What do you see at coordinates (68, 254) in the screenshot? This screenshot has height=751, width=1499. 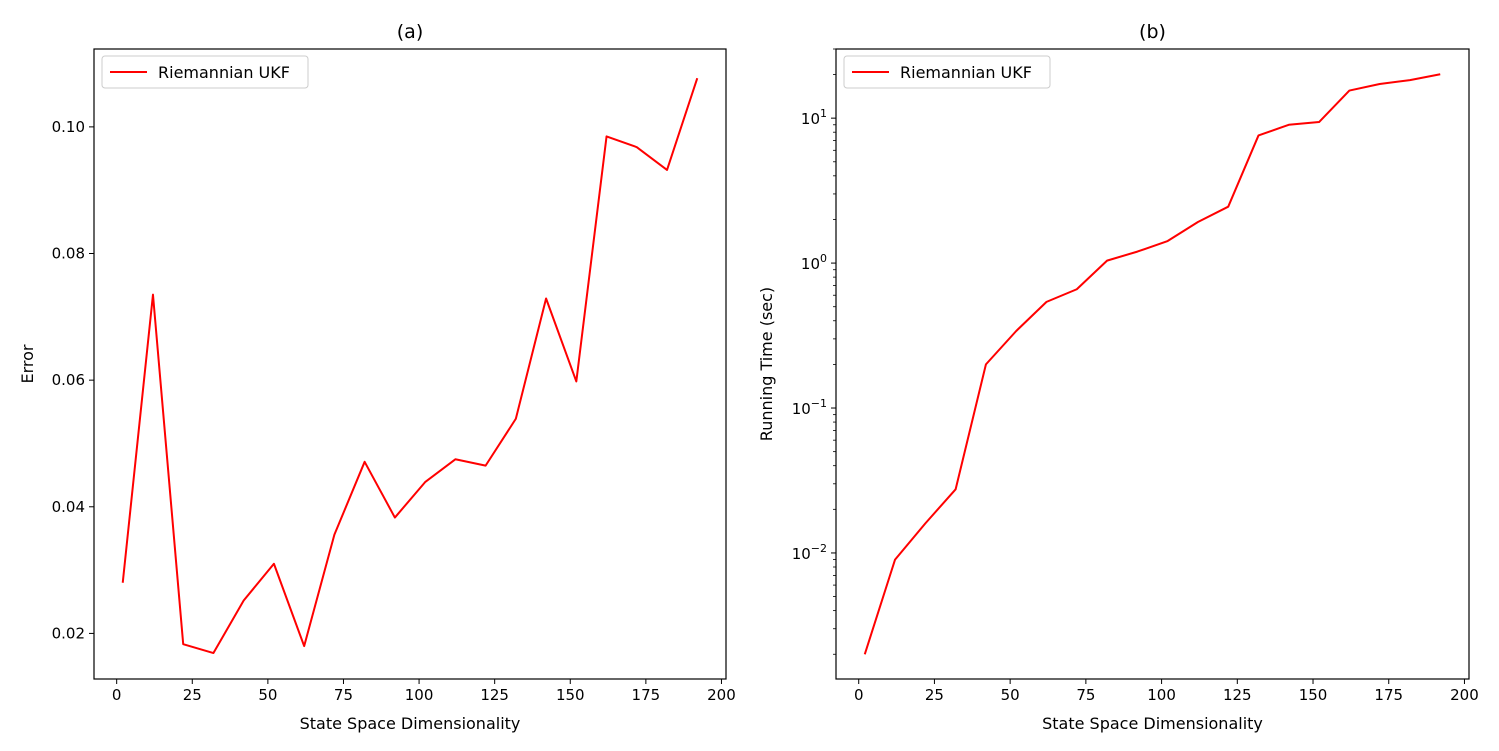 I see `y-tick-label: 0.08` at bounding box center [68, 254].